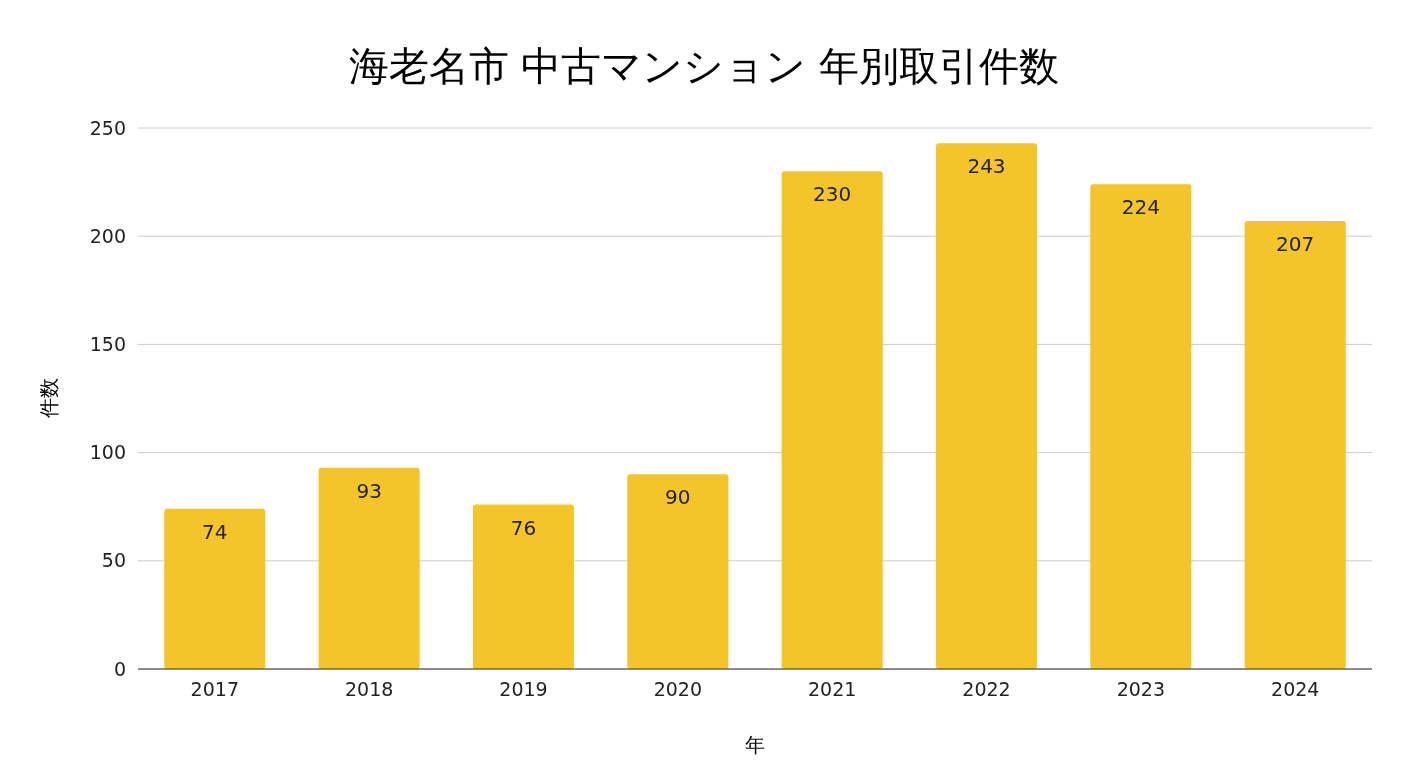  What do you see at coordinates (1140, 207) in the screenshot?
I see `data-label: 224` at bounding box center [1140, 207].